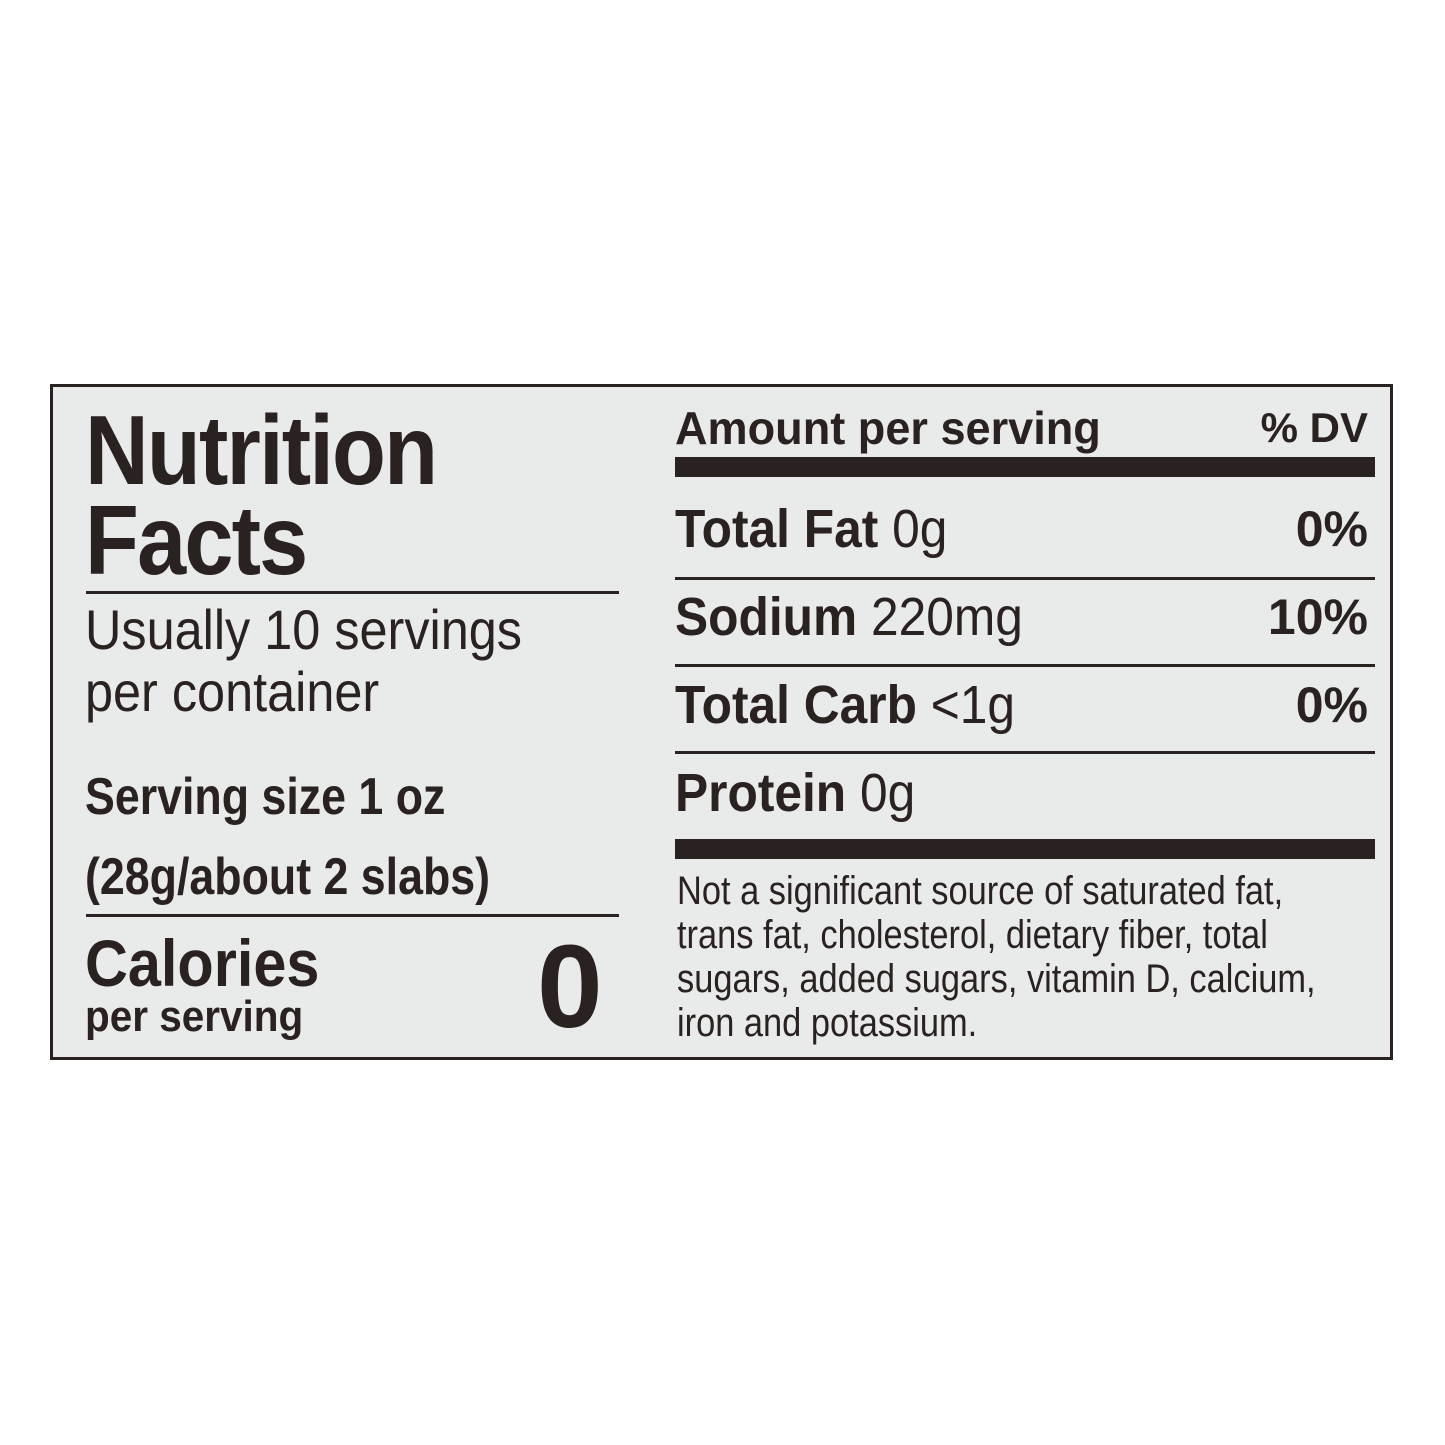  Describe the element at coordinates (288, 837) in the screenshot. I see `serving-size: Serving size 1 oz (28g/about 2 slabs)` at that location.